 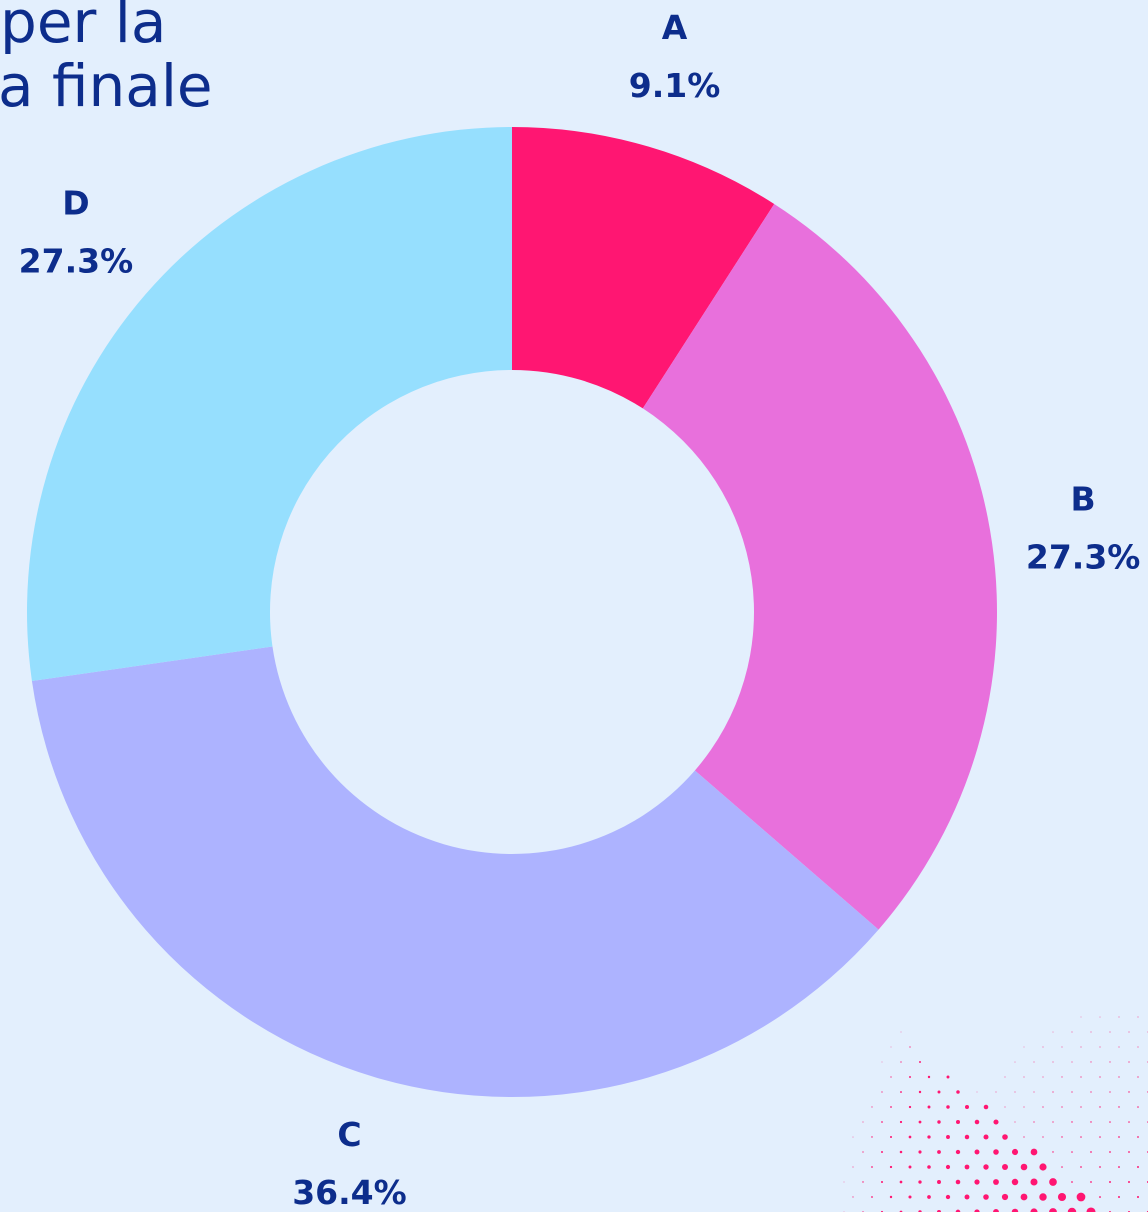 What do you see at coordinates (75, 203) in the screenshot?
I see `slice-category-label: D` at bounding box center [75, 203].